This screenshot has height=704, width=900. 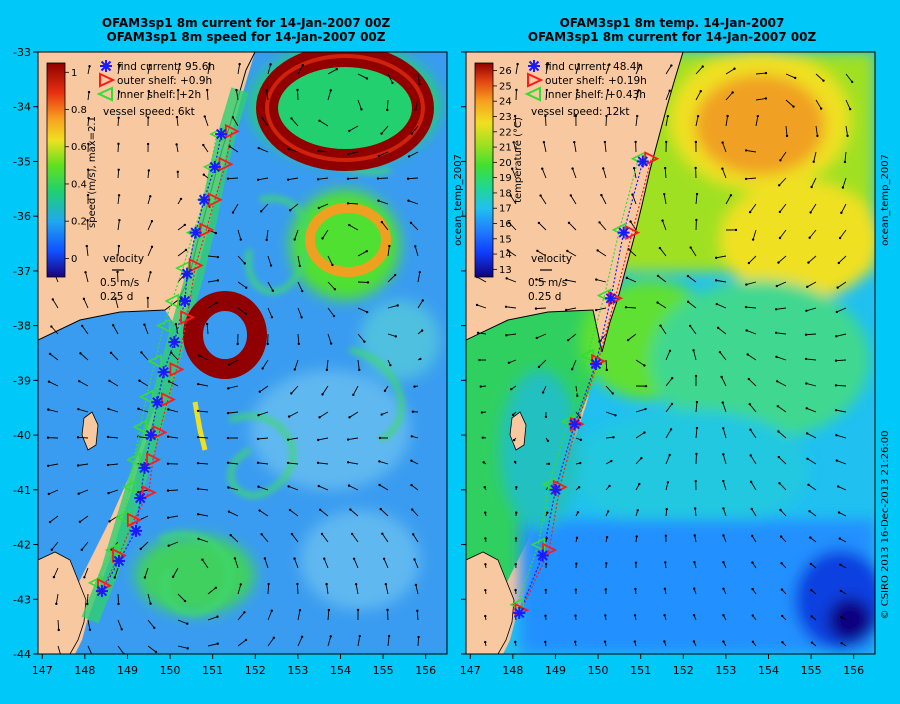 I want to click on y-tick-label: -40, so click(x=22, y=435).